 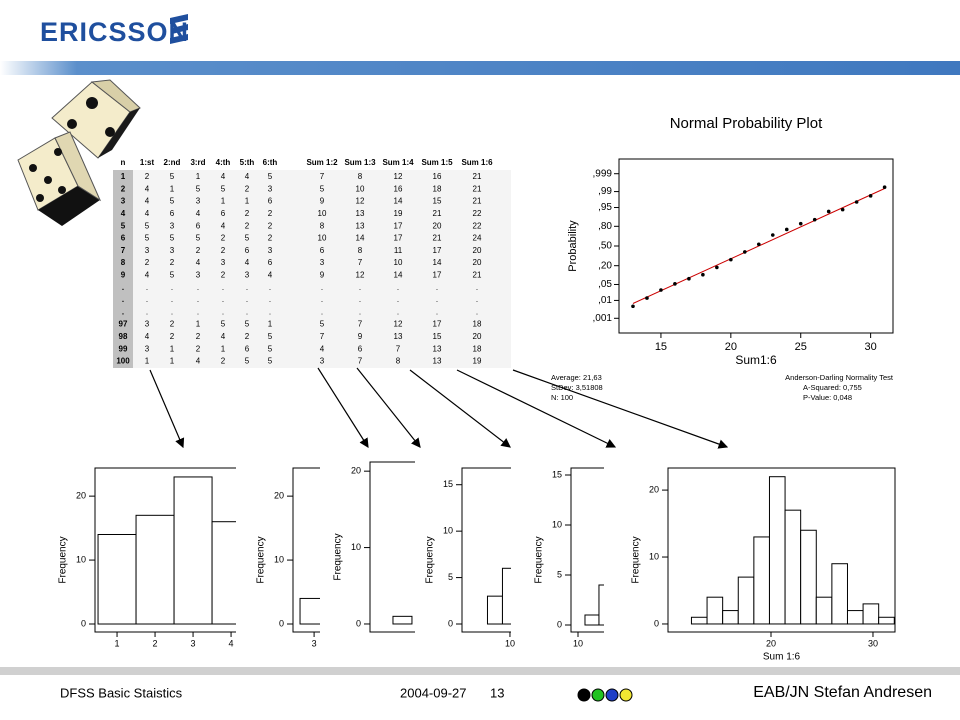 I want to click on annotation: Anderson-Darling Normality Test, so click(x=839, y=377).